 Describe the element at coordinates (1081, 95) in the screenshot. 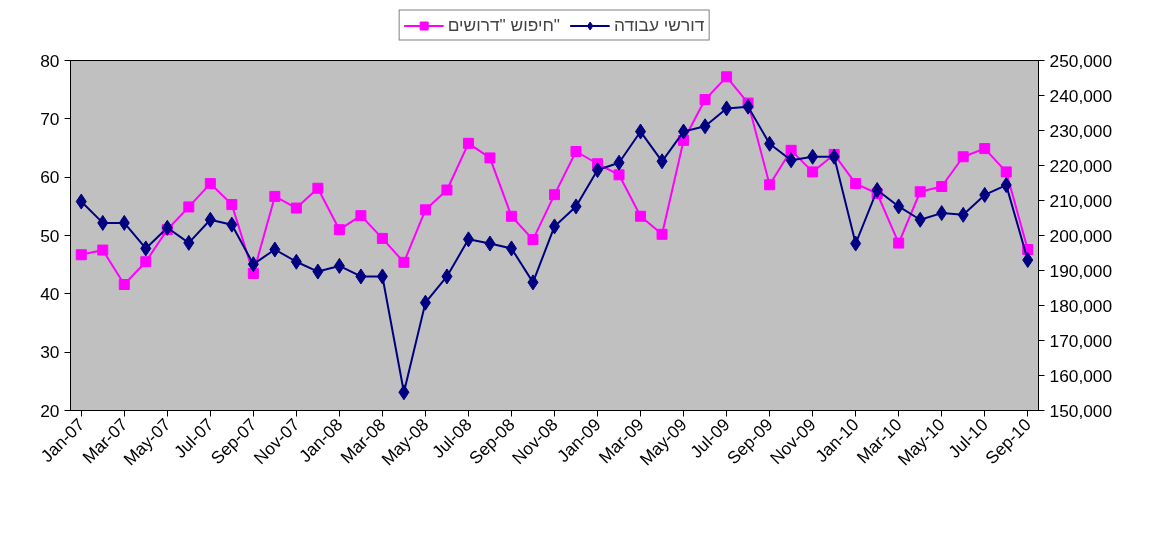

I see `y2-tick-label: 240,000` at that location.